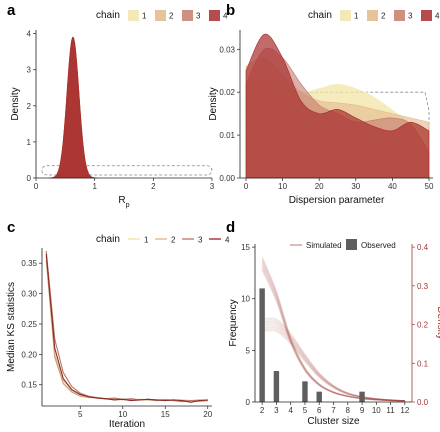 This screenshot has height=432, width=440. Describe the element at coordinates (127, 424) in the screenshot. I see `x-axis-title: Iteration` at that location.